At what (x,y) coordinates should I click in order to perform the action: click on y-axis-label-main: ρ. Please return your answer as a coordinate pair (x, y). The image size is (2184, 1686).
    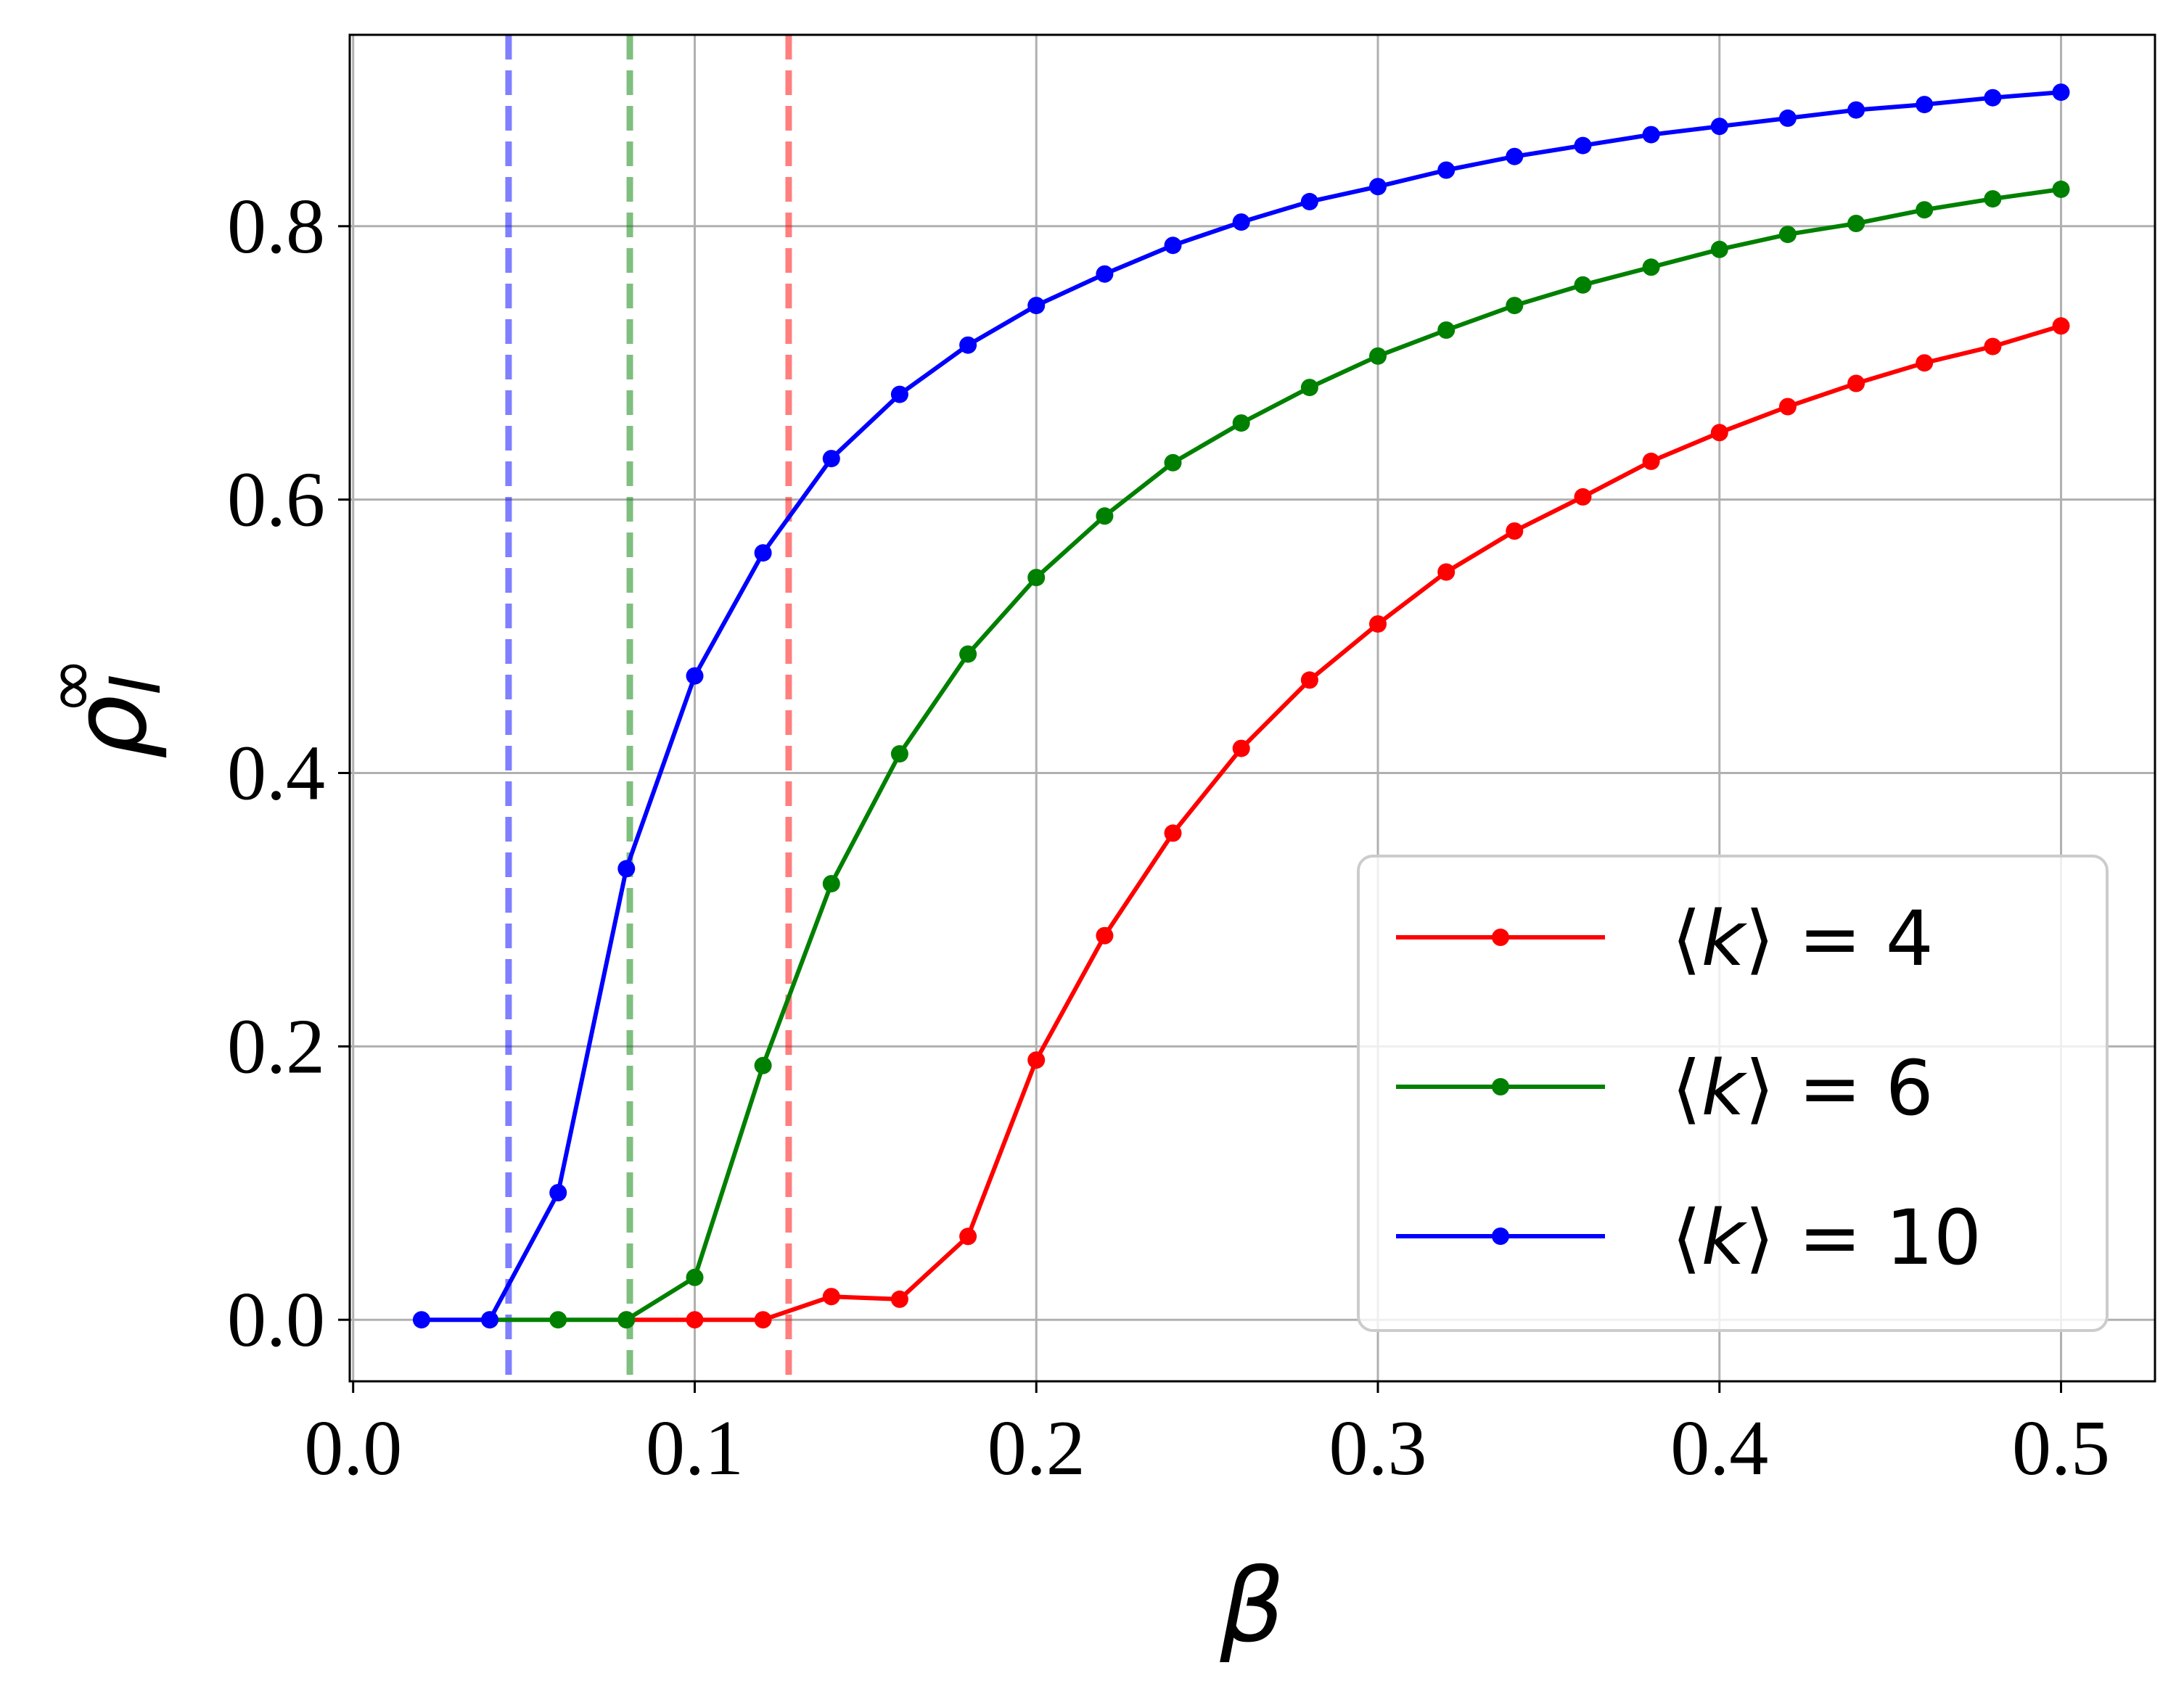
    Looking at the image, I should click on (111, 727).